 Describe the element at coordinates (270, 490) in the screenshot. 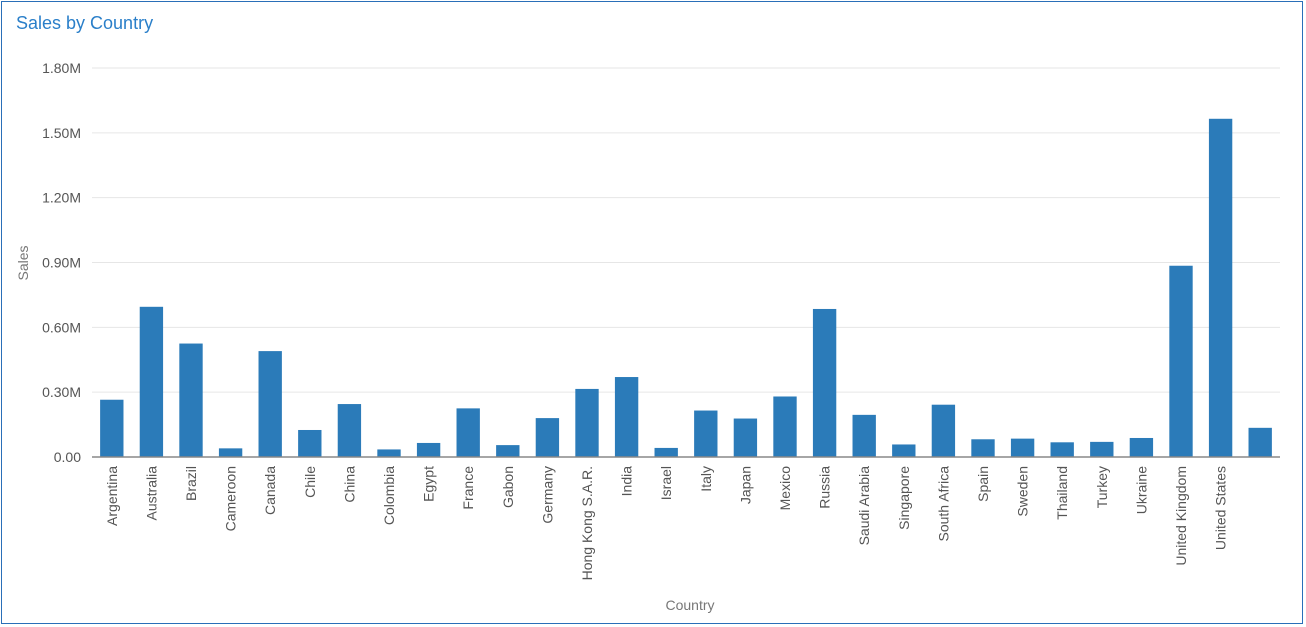

I see `x-tick-label: Canada` at that location.